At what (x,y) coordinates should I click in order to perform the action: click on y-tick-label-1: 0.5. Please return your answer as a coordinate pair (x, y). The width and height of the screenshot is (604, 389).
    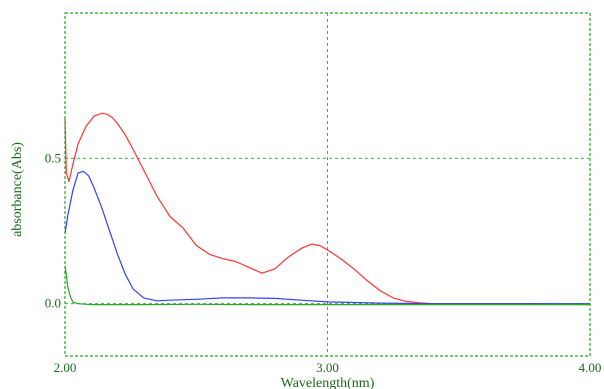
    Looking at the image, I should click on (53, 157).